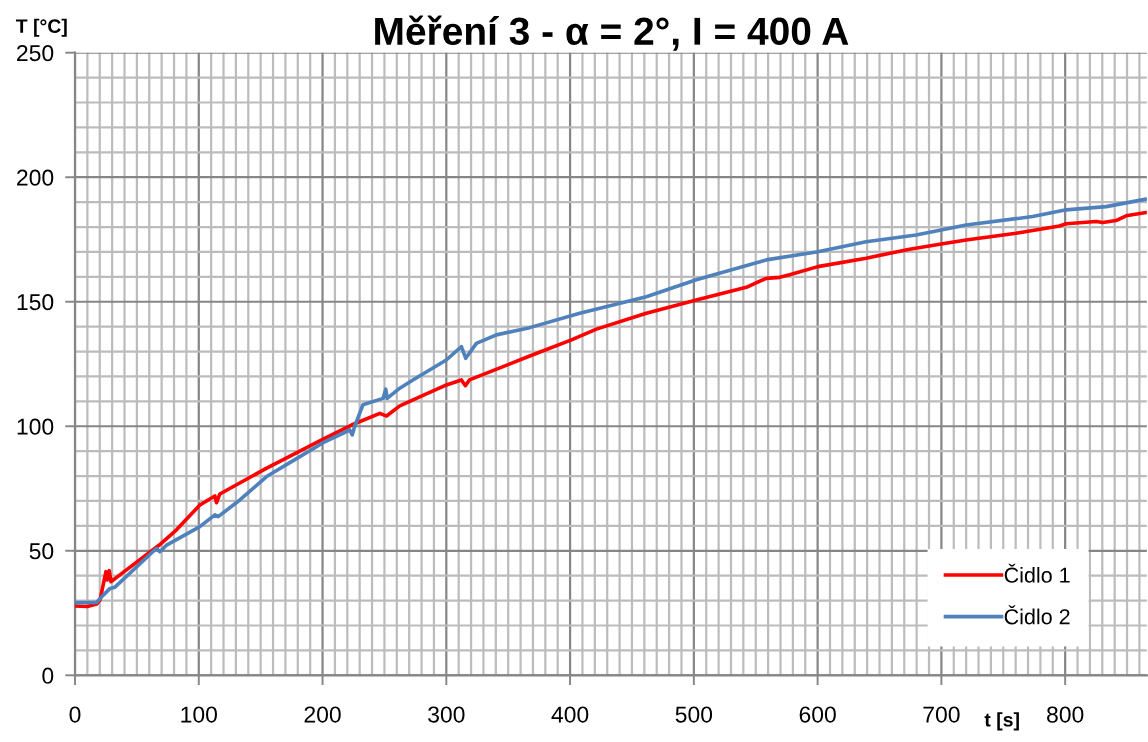  I want to click on y-tick-label: 50, so click(41, 551).